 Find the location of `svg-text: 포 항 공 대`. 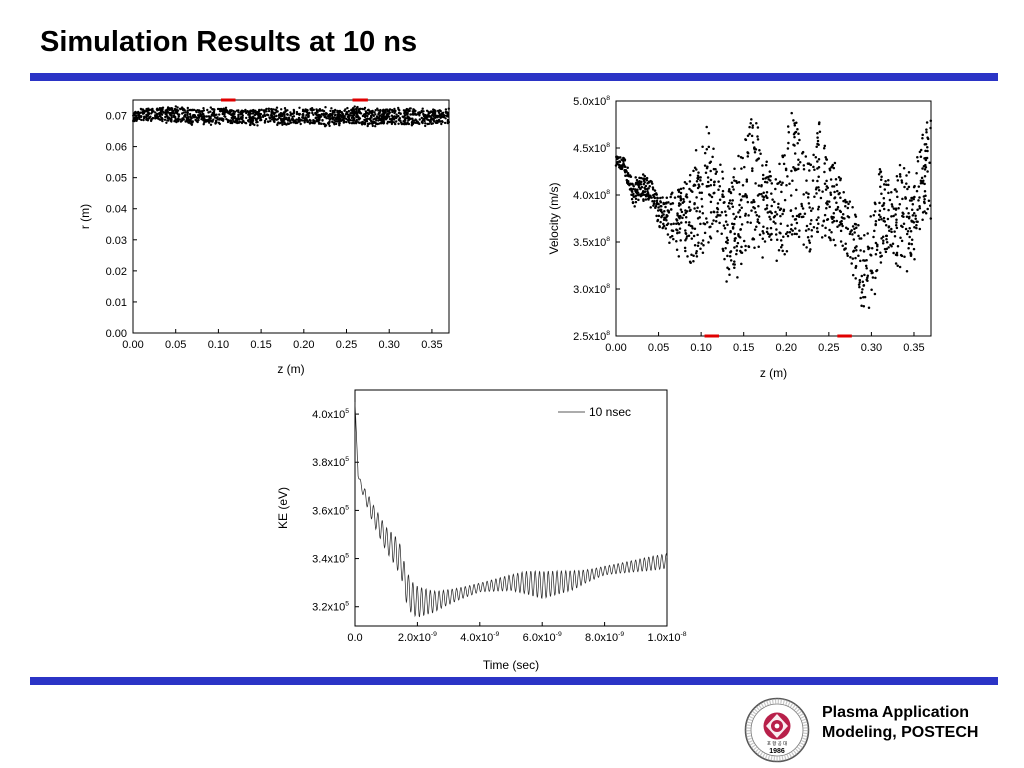

svg-text: 포 항 공 대 is located at coordinates (777, 743).